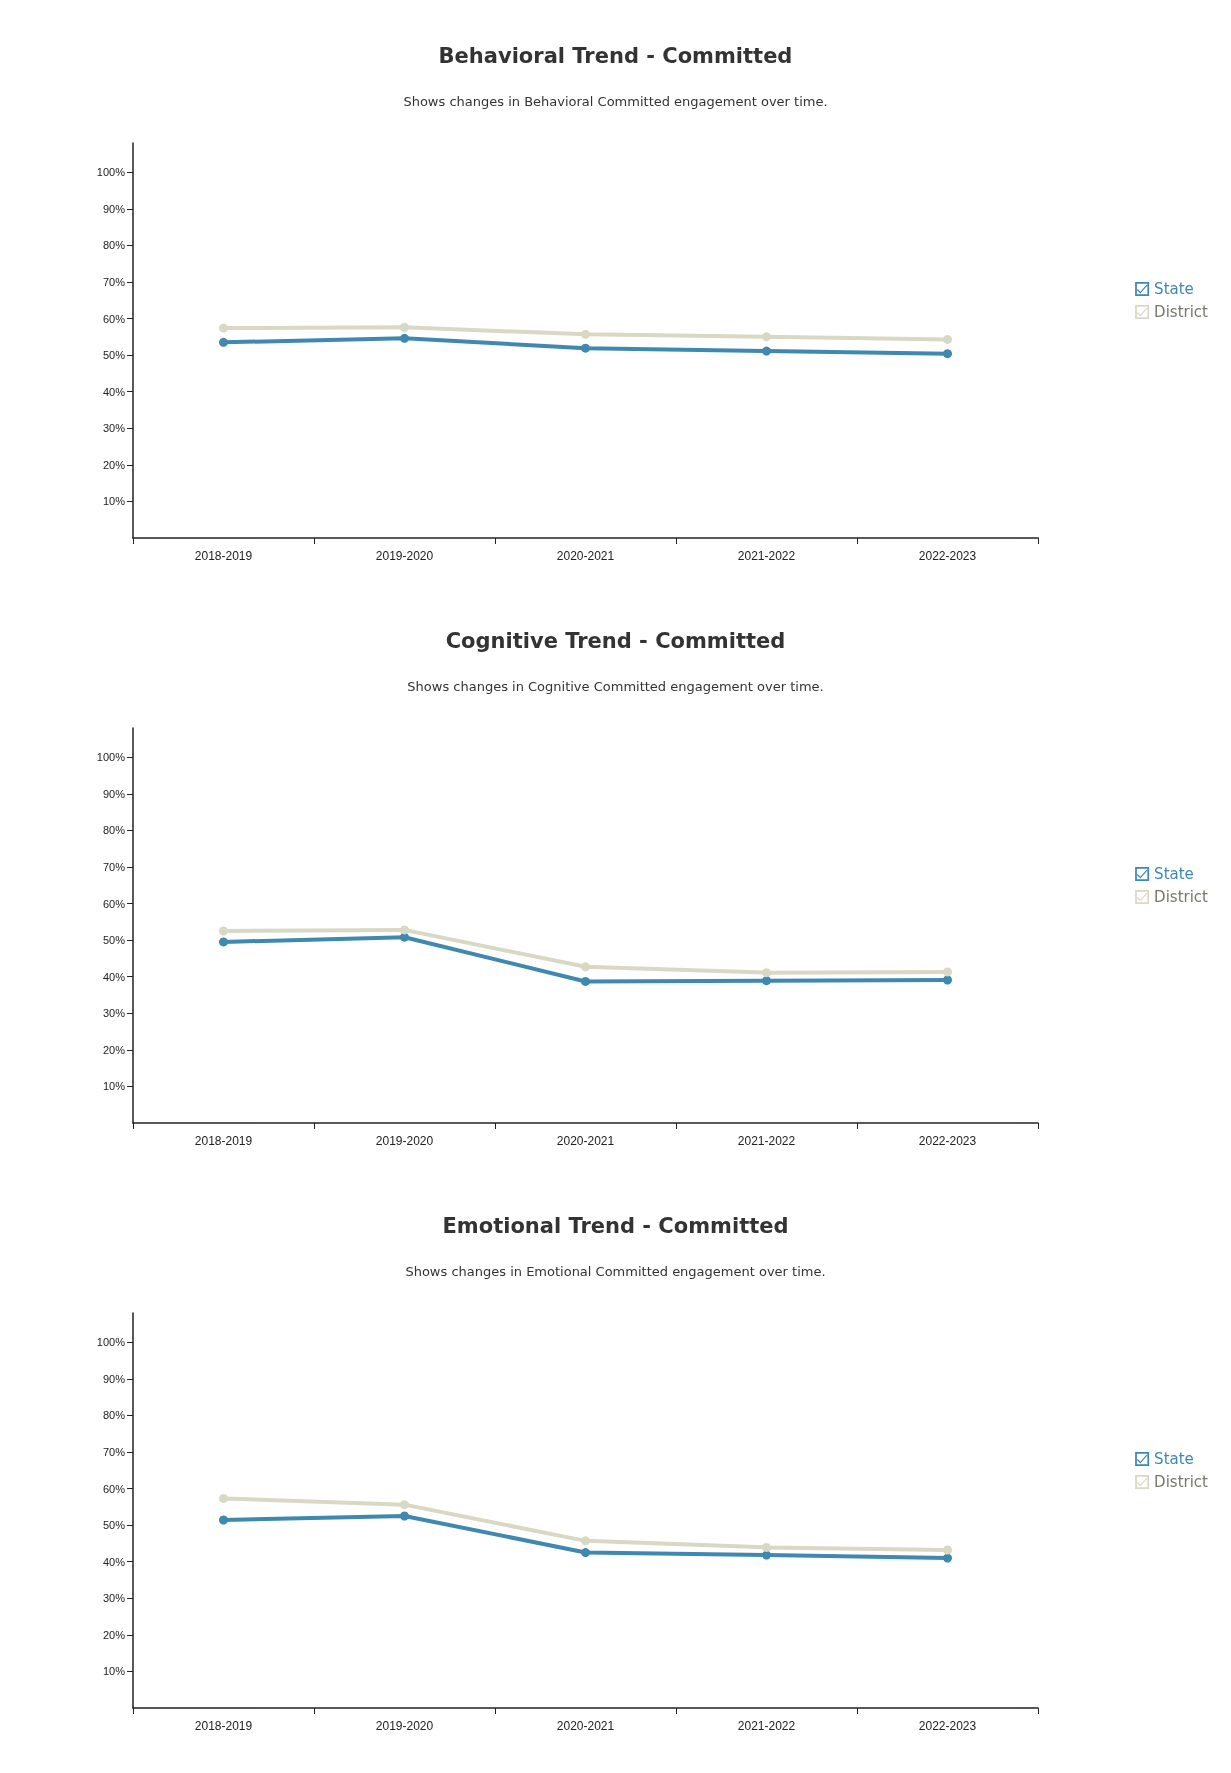 Image resolution: width=1231 pixels, height=1773 pixels. Describe the element at coordinates (615, 686) in the screenshot. I see `chart-subtitle: Shows changes in Cognitive Committed engagement over time.` at that location.